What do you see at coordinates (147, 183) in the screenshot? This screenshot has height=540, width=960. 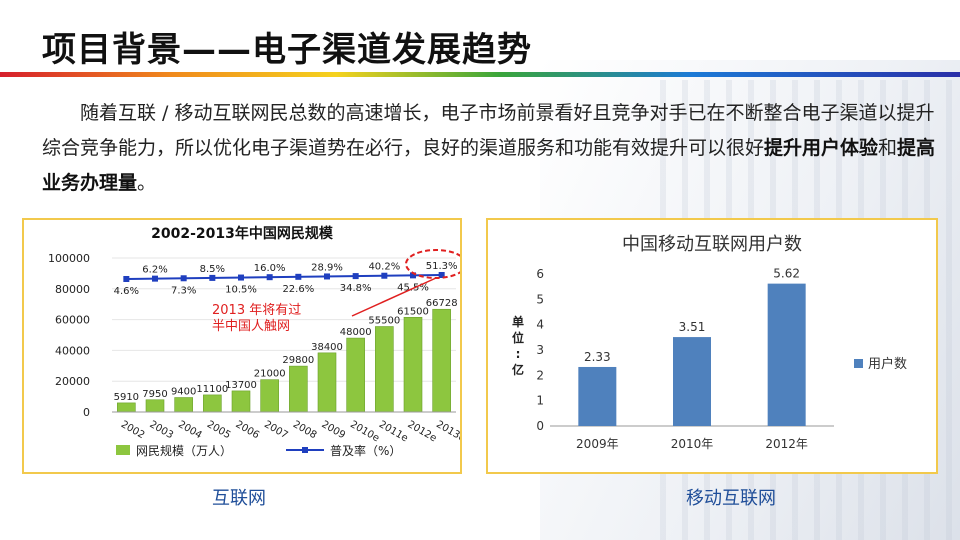 I see `intro-period: 。` at bounding box center [147, 183].